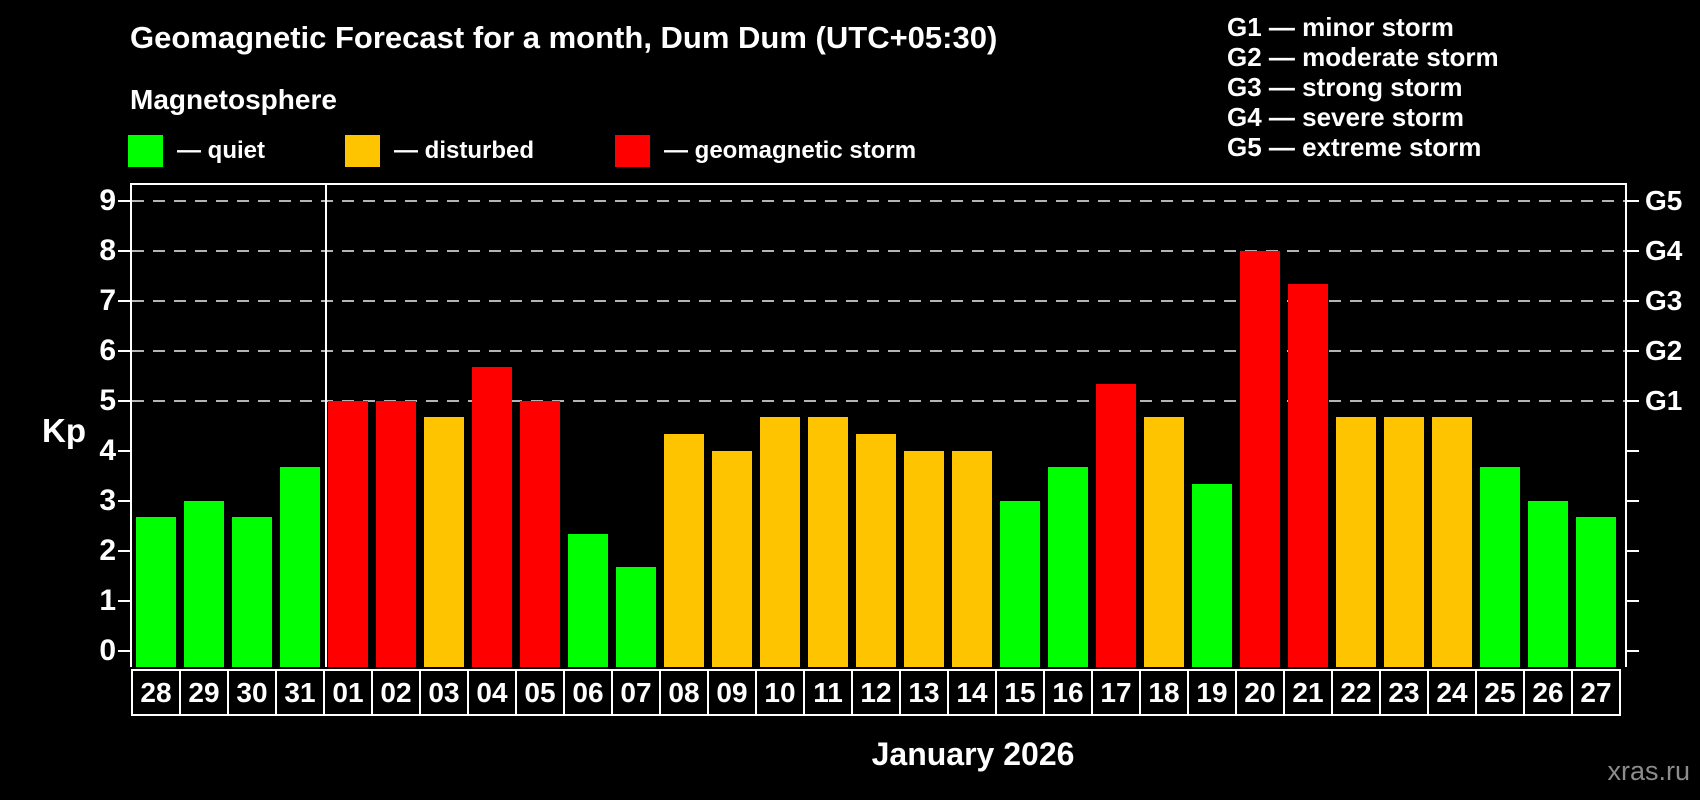 The height and width of the screenshot is (800, 1700). What do you see at coordinates (828, 692) in the screenshot?
I see `day-label-11: 11` at bounding box center [828, 692].